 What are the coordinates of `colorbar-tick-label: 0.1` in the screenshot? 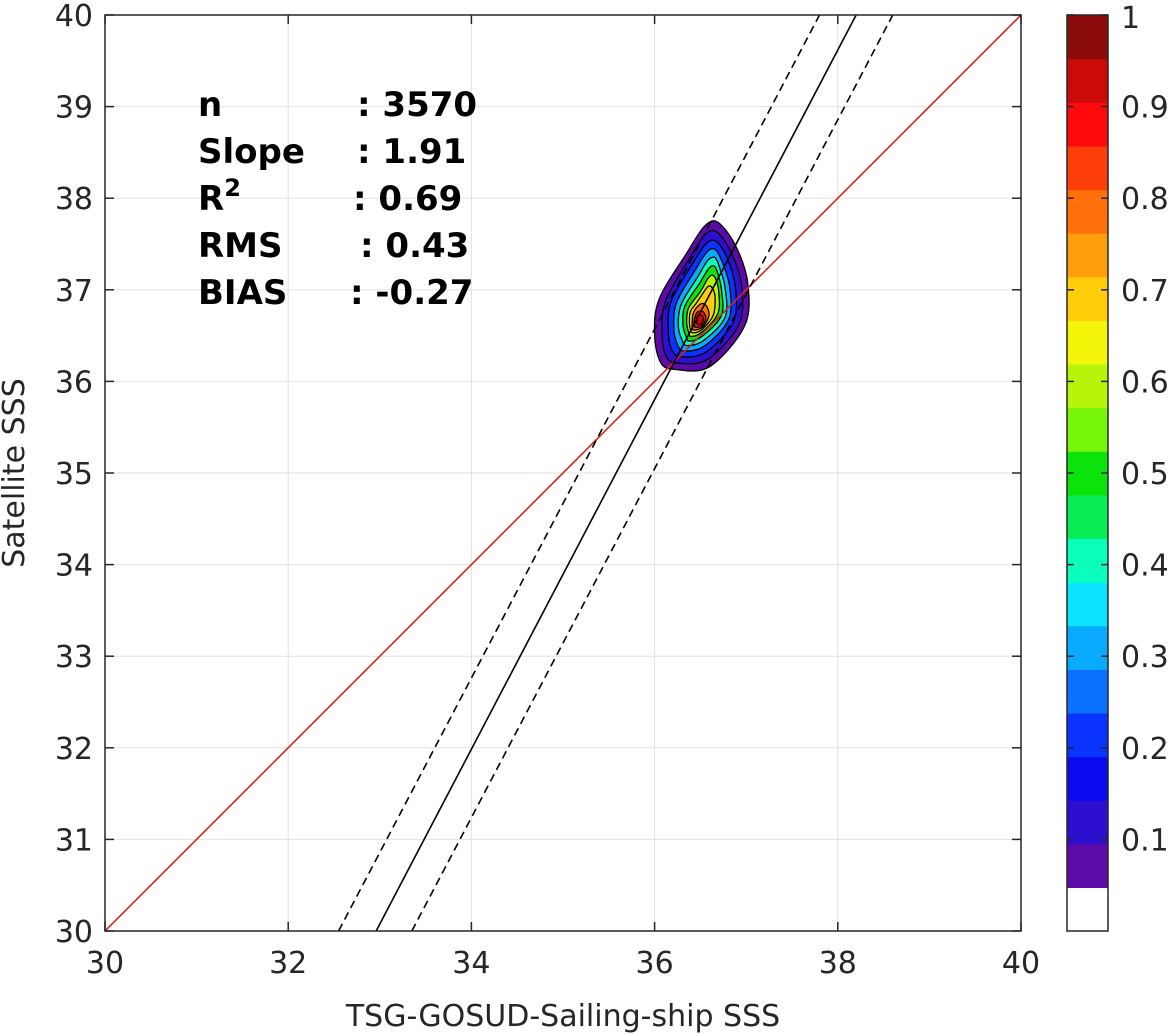 It's located at (1145, 840).